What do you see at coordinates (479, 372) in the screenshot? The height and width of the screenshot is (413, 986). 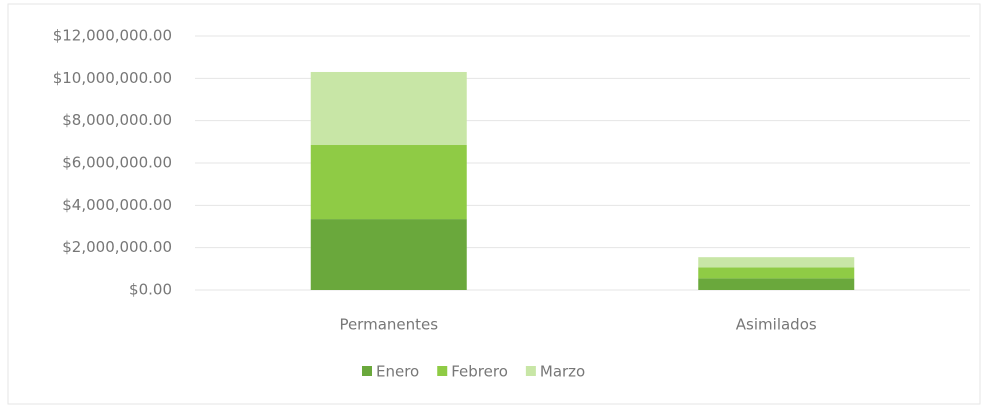 I see `legend-label: Febrero` at bounding box center [479, 372].